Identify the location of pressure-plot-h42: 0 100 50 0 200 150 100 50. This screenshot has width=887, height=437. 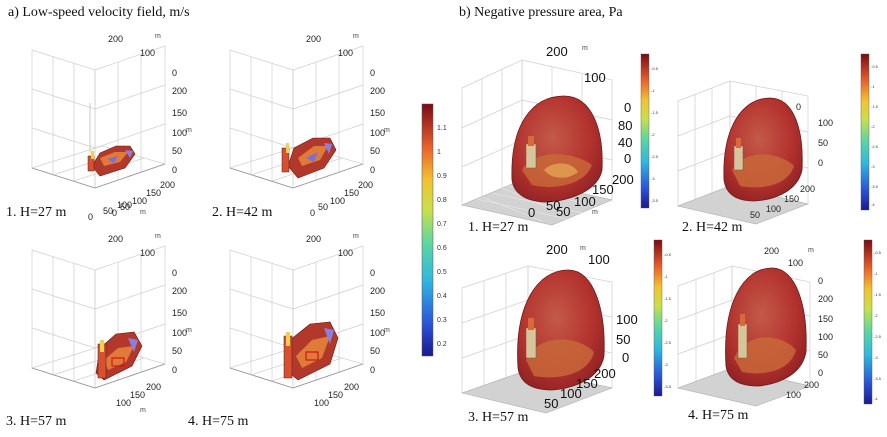
(758, 135).